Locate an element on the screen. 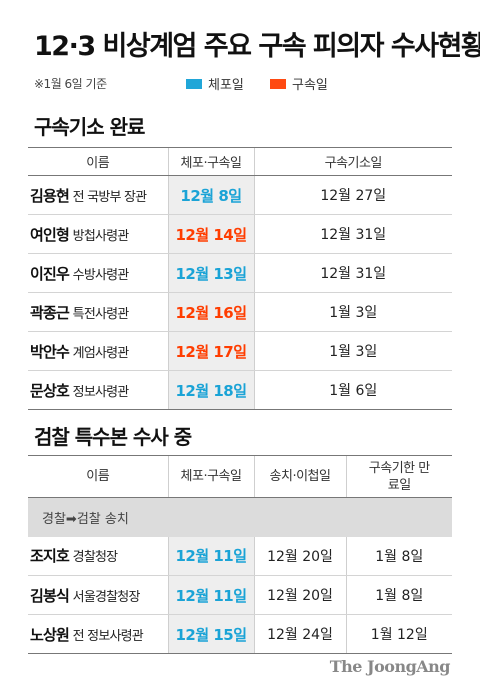 This screenshot has width=480, height=697. suspect-cell: 조지호 경찰청장 is located at coordinates (98, 556).